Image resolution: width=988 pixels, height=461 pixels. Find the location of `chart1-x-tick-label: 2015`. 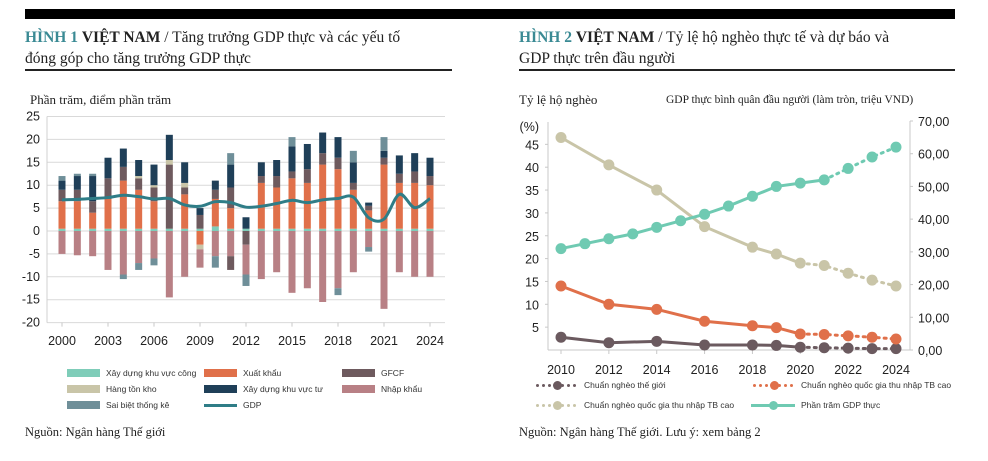

chart1-x-tick-label: 2015 is located at coordinates (292, 341).